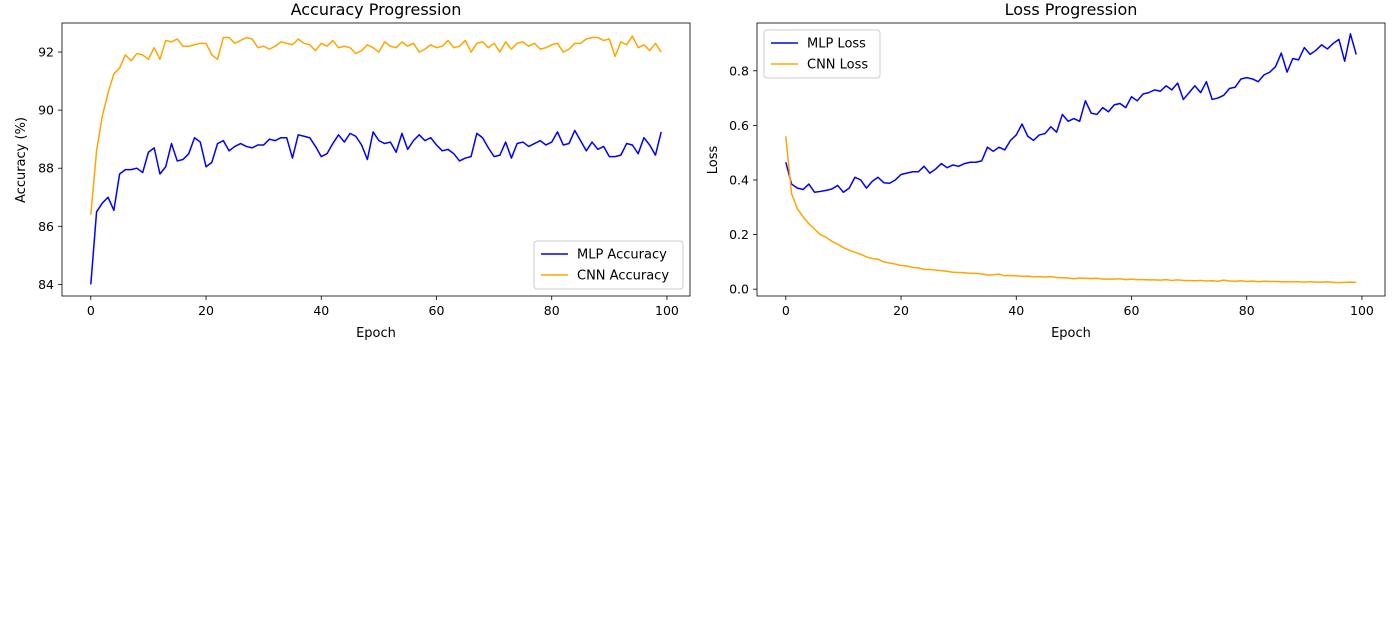  Describe the element at coordinates (21, 160) in the screenshot. I see `accuracy-y-axis-label: Accuracy (%)` at that location.